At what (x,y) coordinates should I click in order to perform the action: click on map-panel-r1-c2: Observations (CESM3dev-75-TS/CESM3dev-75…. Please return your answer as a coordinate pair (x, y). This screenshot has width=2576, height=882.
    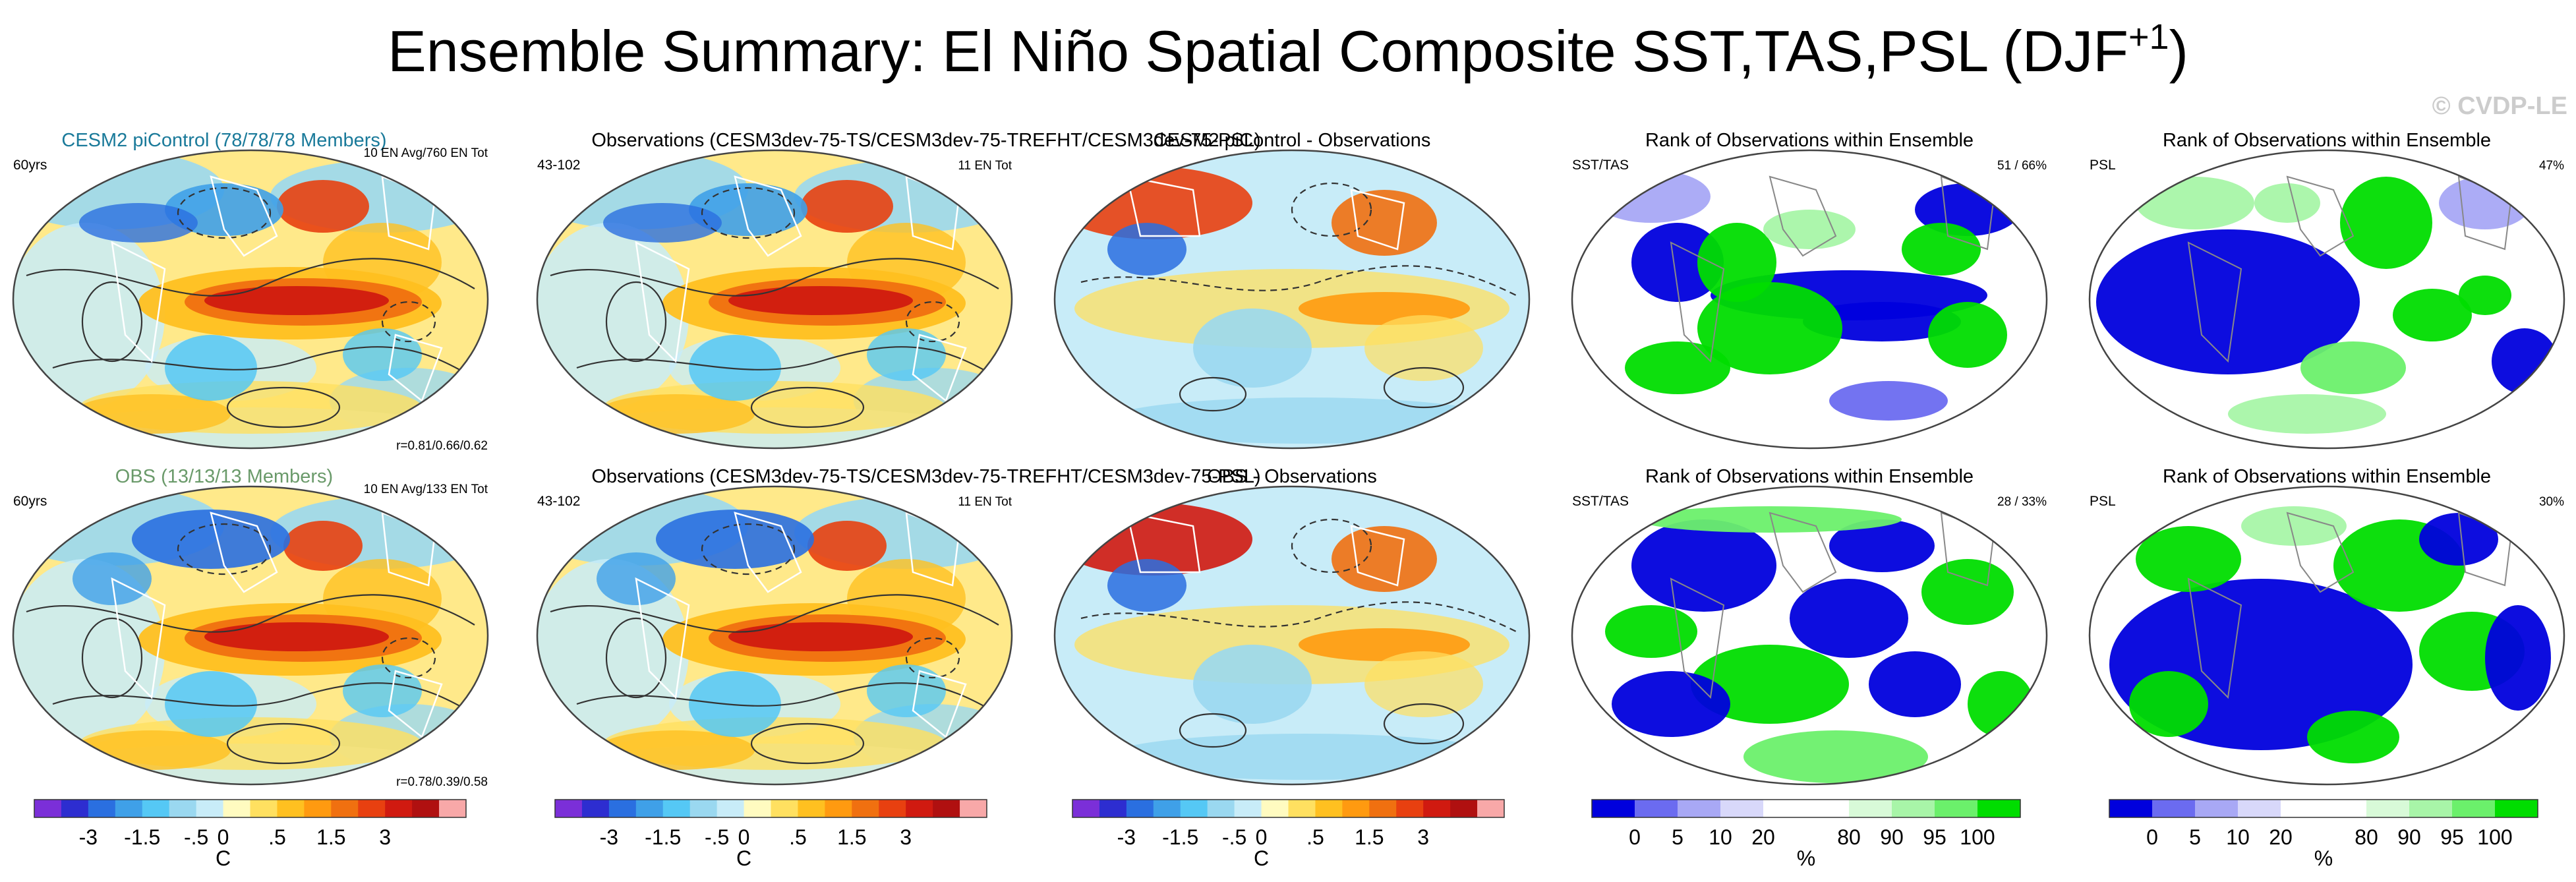
    Looking at the image, I should click on (898, 290).